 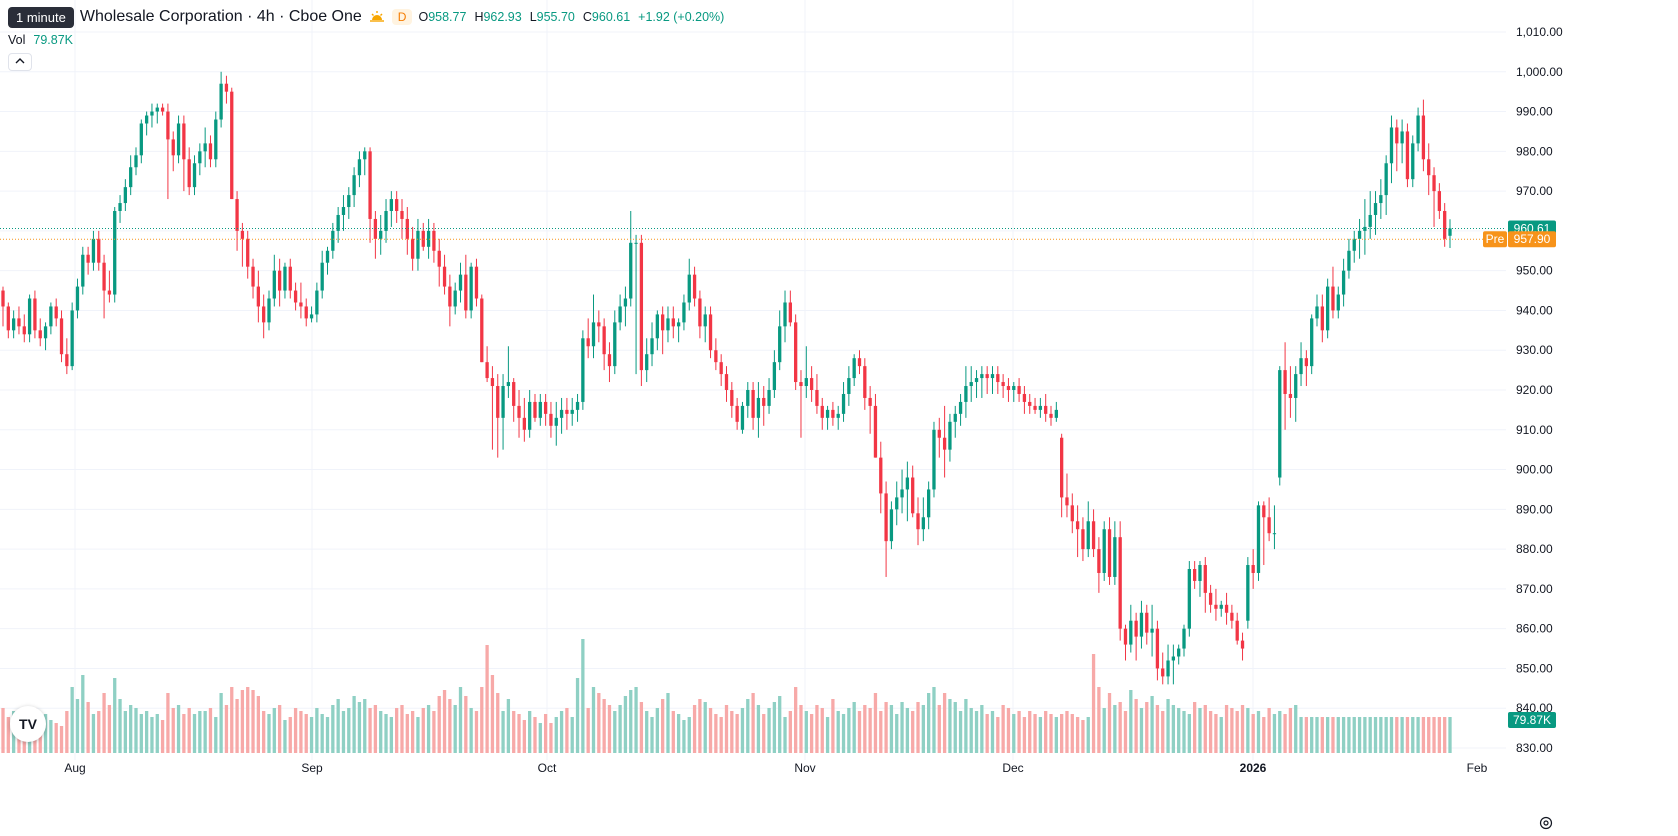 I want to click on tradingview-logo-icon: TV, so click(x=28, y=724).